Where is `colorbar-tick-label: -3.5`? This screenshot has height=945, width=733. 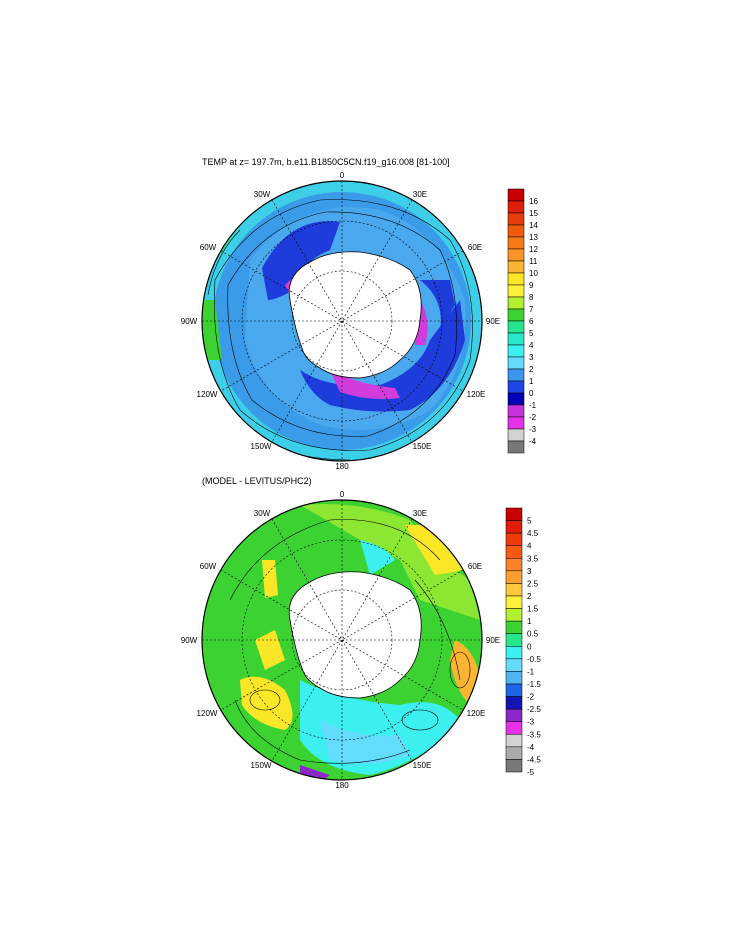
colorbar-tick-label: -3.5 is located at coordinates (534, 734).